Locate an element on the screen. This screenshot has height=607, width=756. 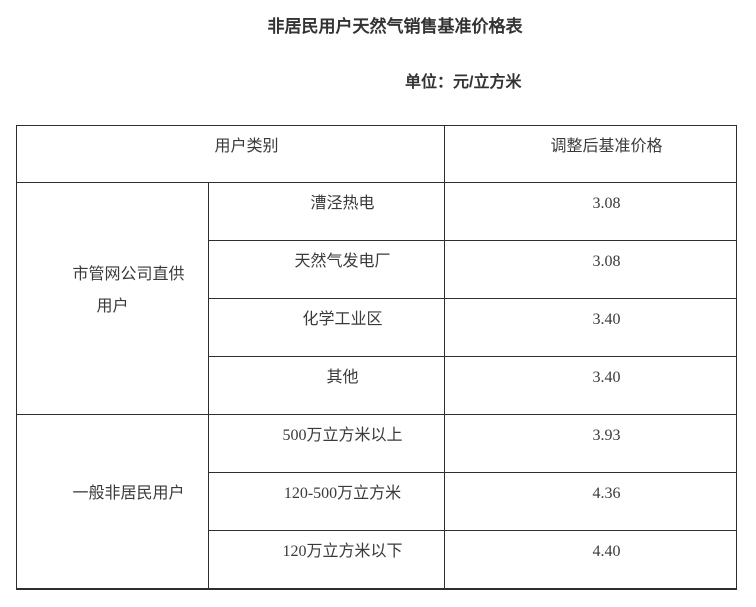
table-row: 其他 3.40 is located at coordinates (377, 385).